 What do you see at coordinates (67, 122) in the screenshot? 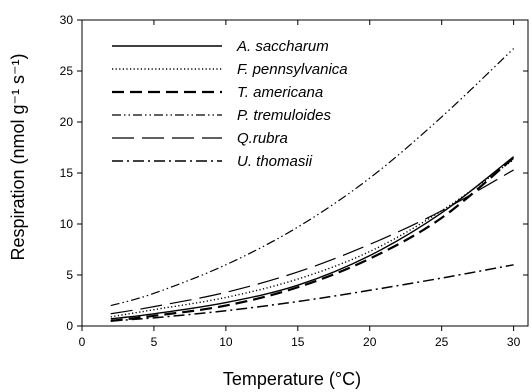
I see `y-tick-label: 20` at bounding box center [67, 122].